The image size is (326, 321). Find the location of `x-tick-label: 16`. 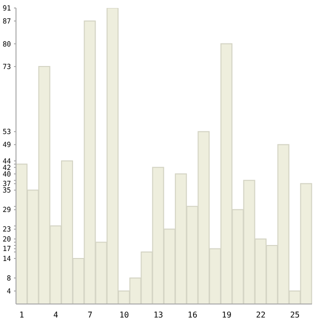

x-tick-label: 16 is located at coordinates (193, 315).